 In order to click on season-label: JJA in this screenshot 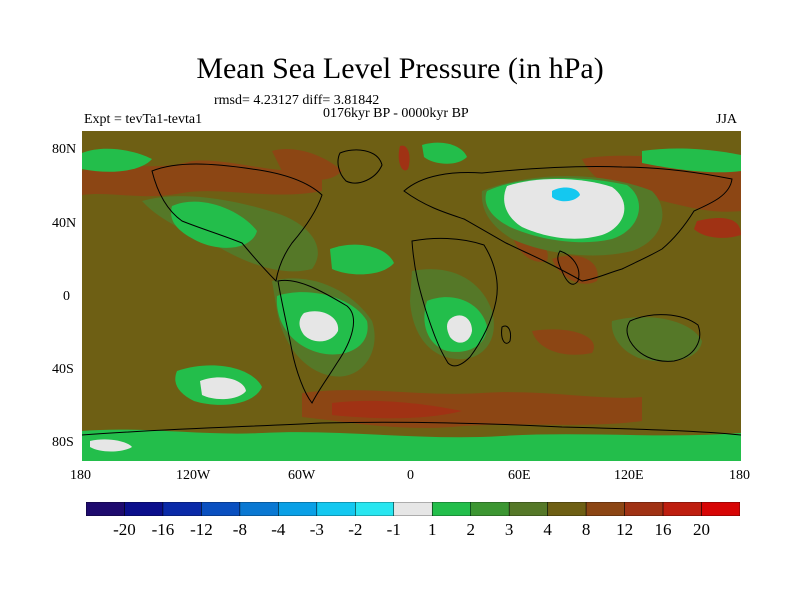, I will do `click(727, 119)`.